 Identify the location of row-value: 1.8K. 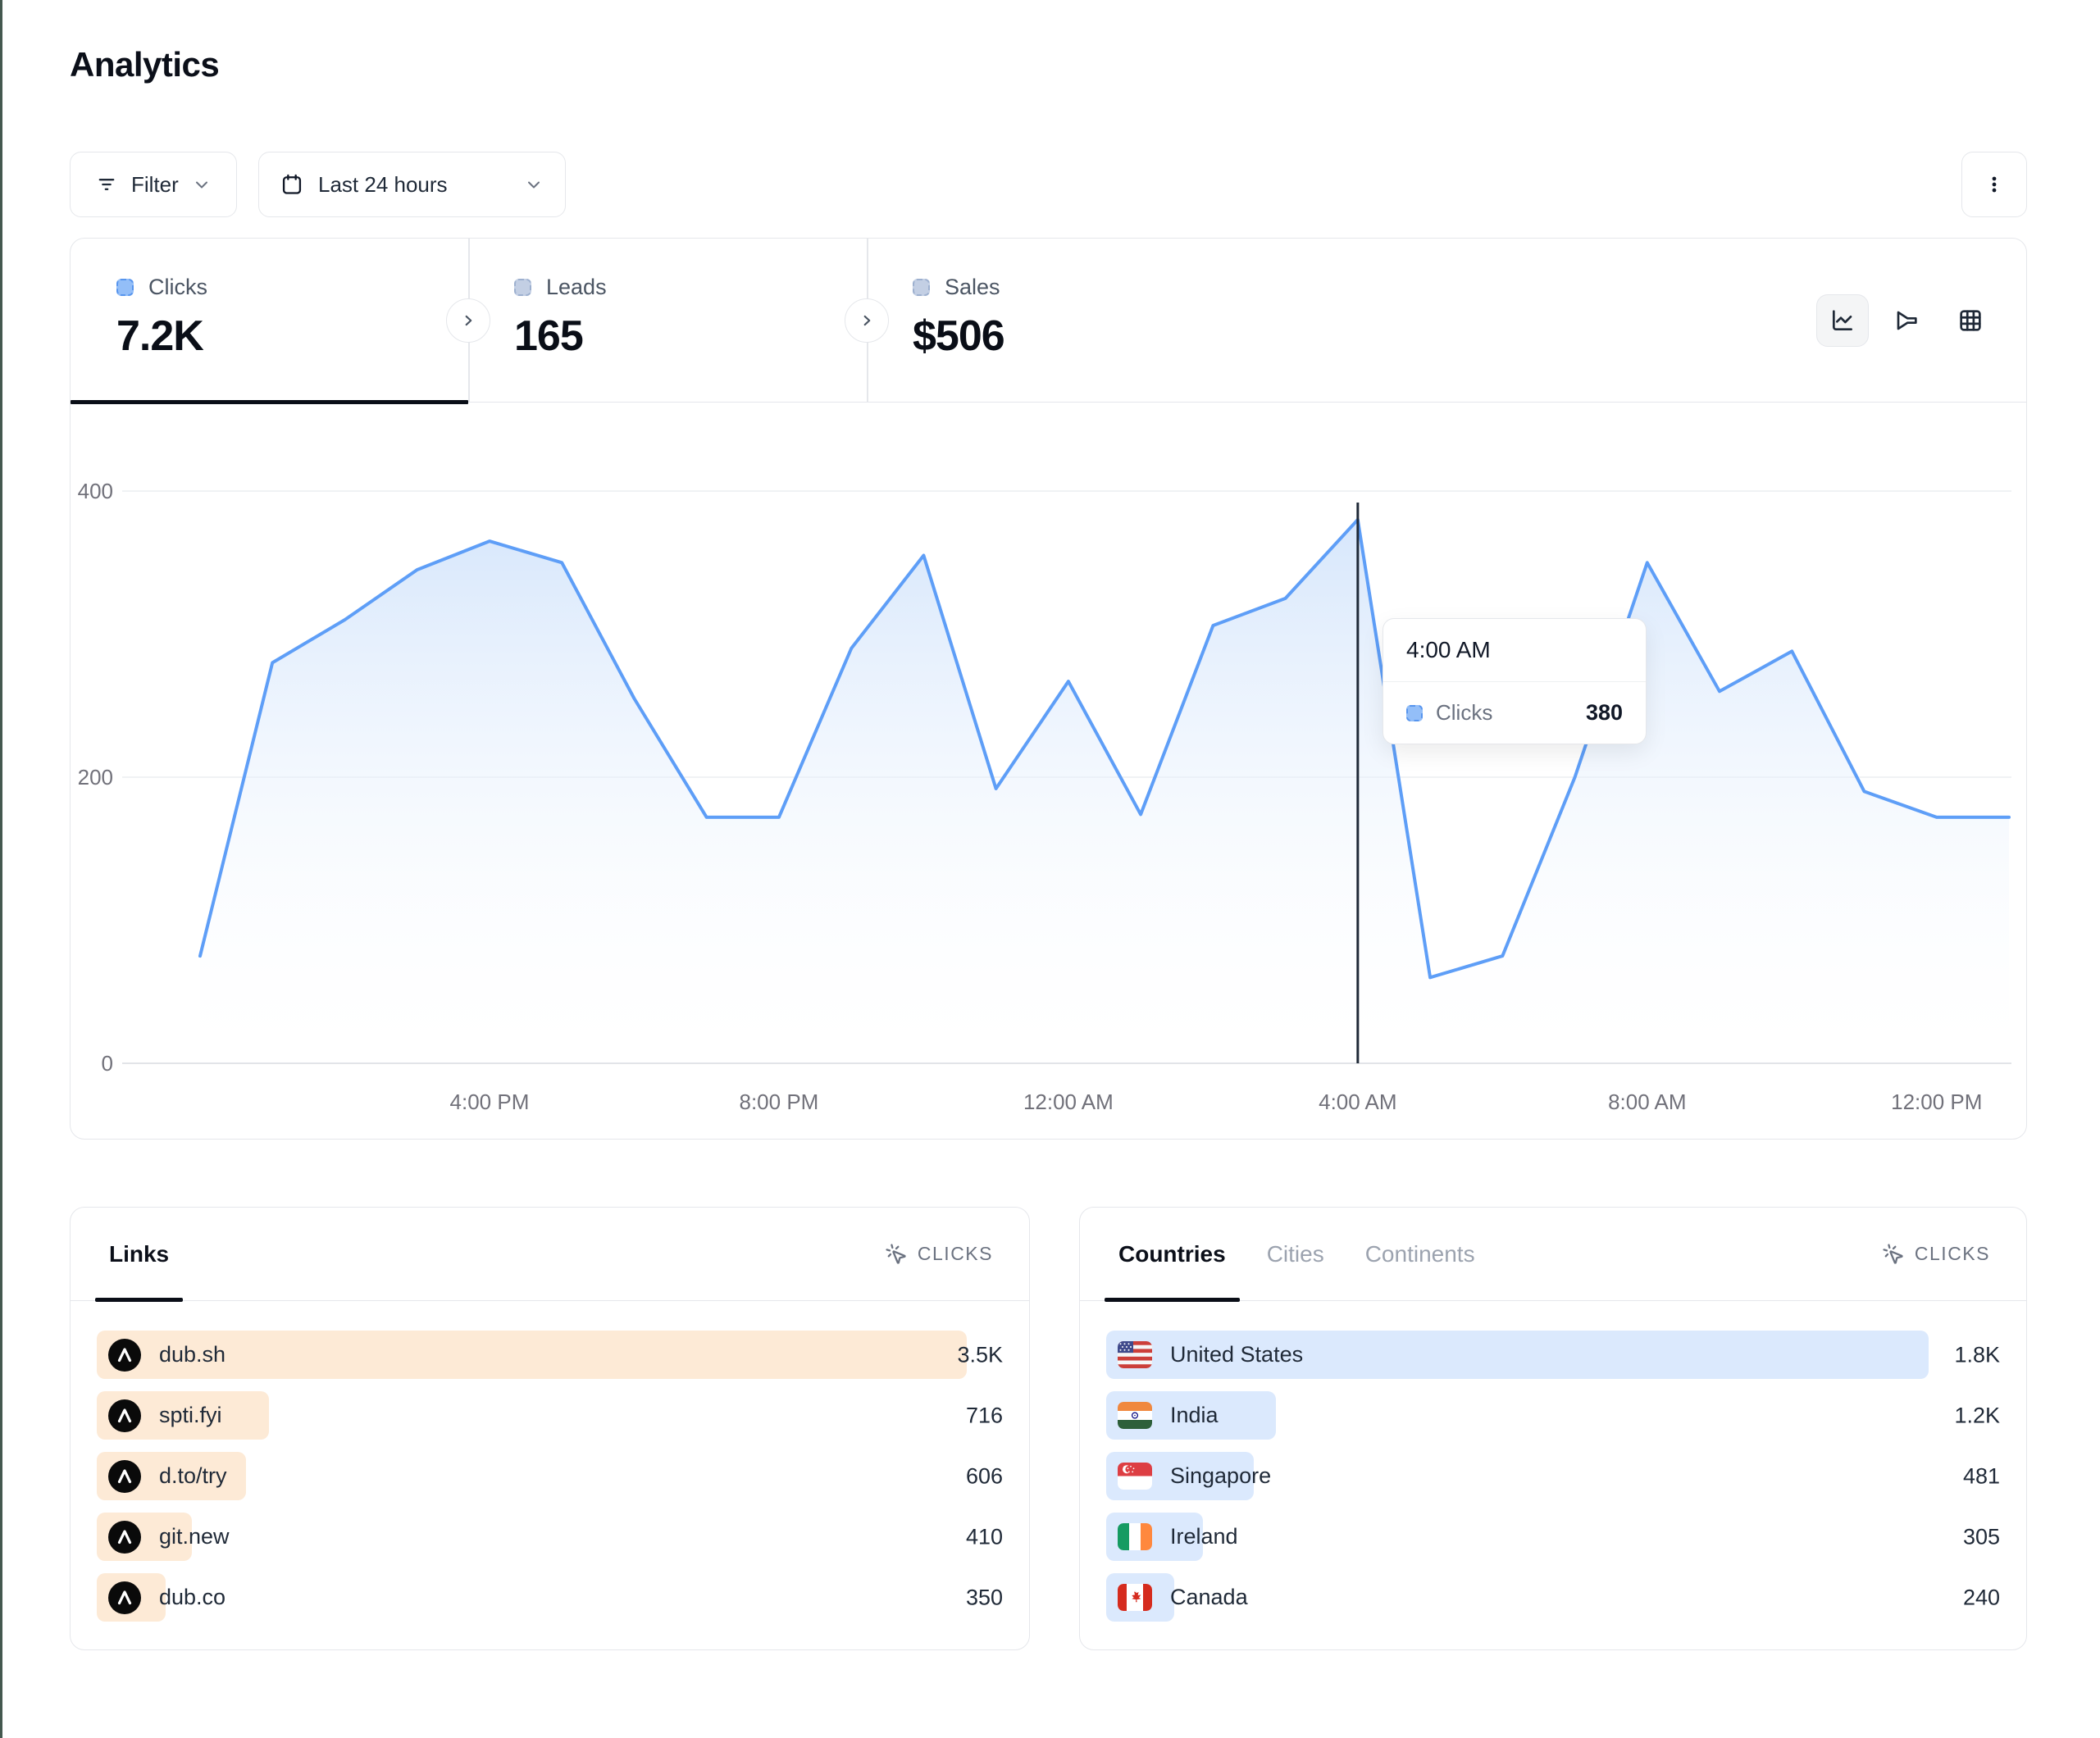
(1977, 1354).